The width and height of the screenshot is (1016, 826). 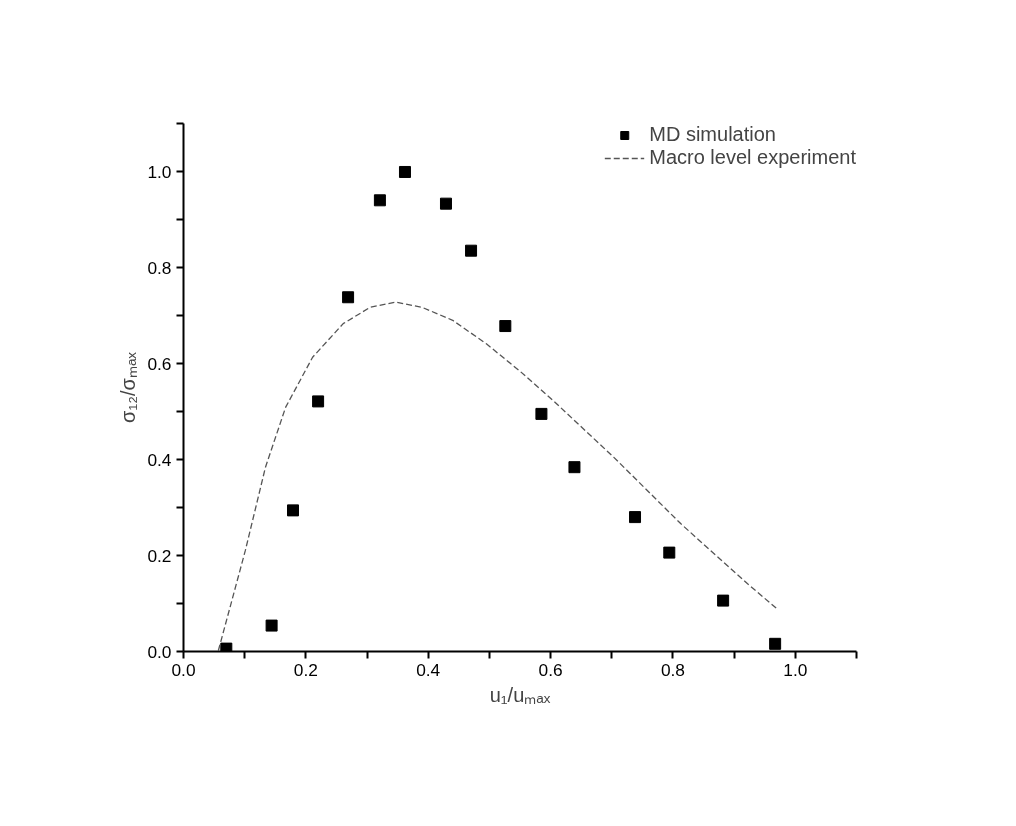 What do you see at coordinates (159, 171) in the screenshot?
I see `y-tick-label: 1.0` at bounding box center [159, 171].